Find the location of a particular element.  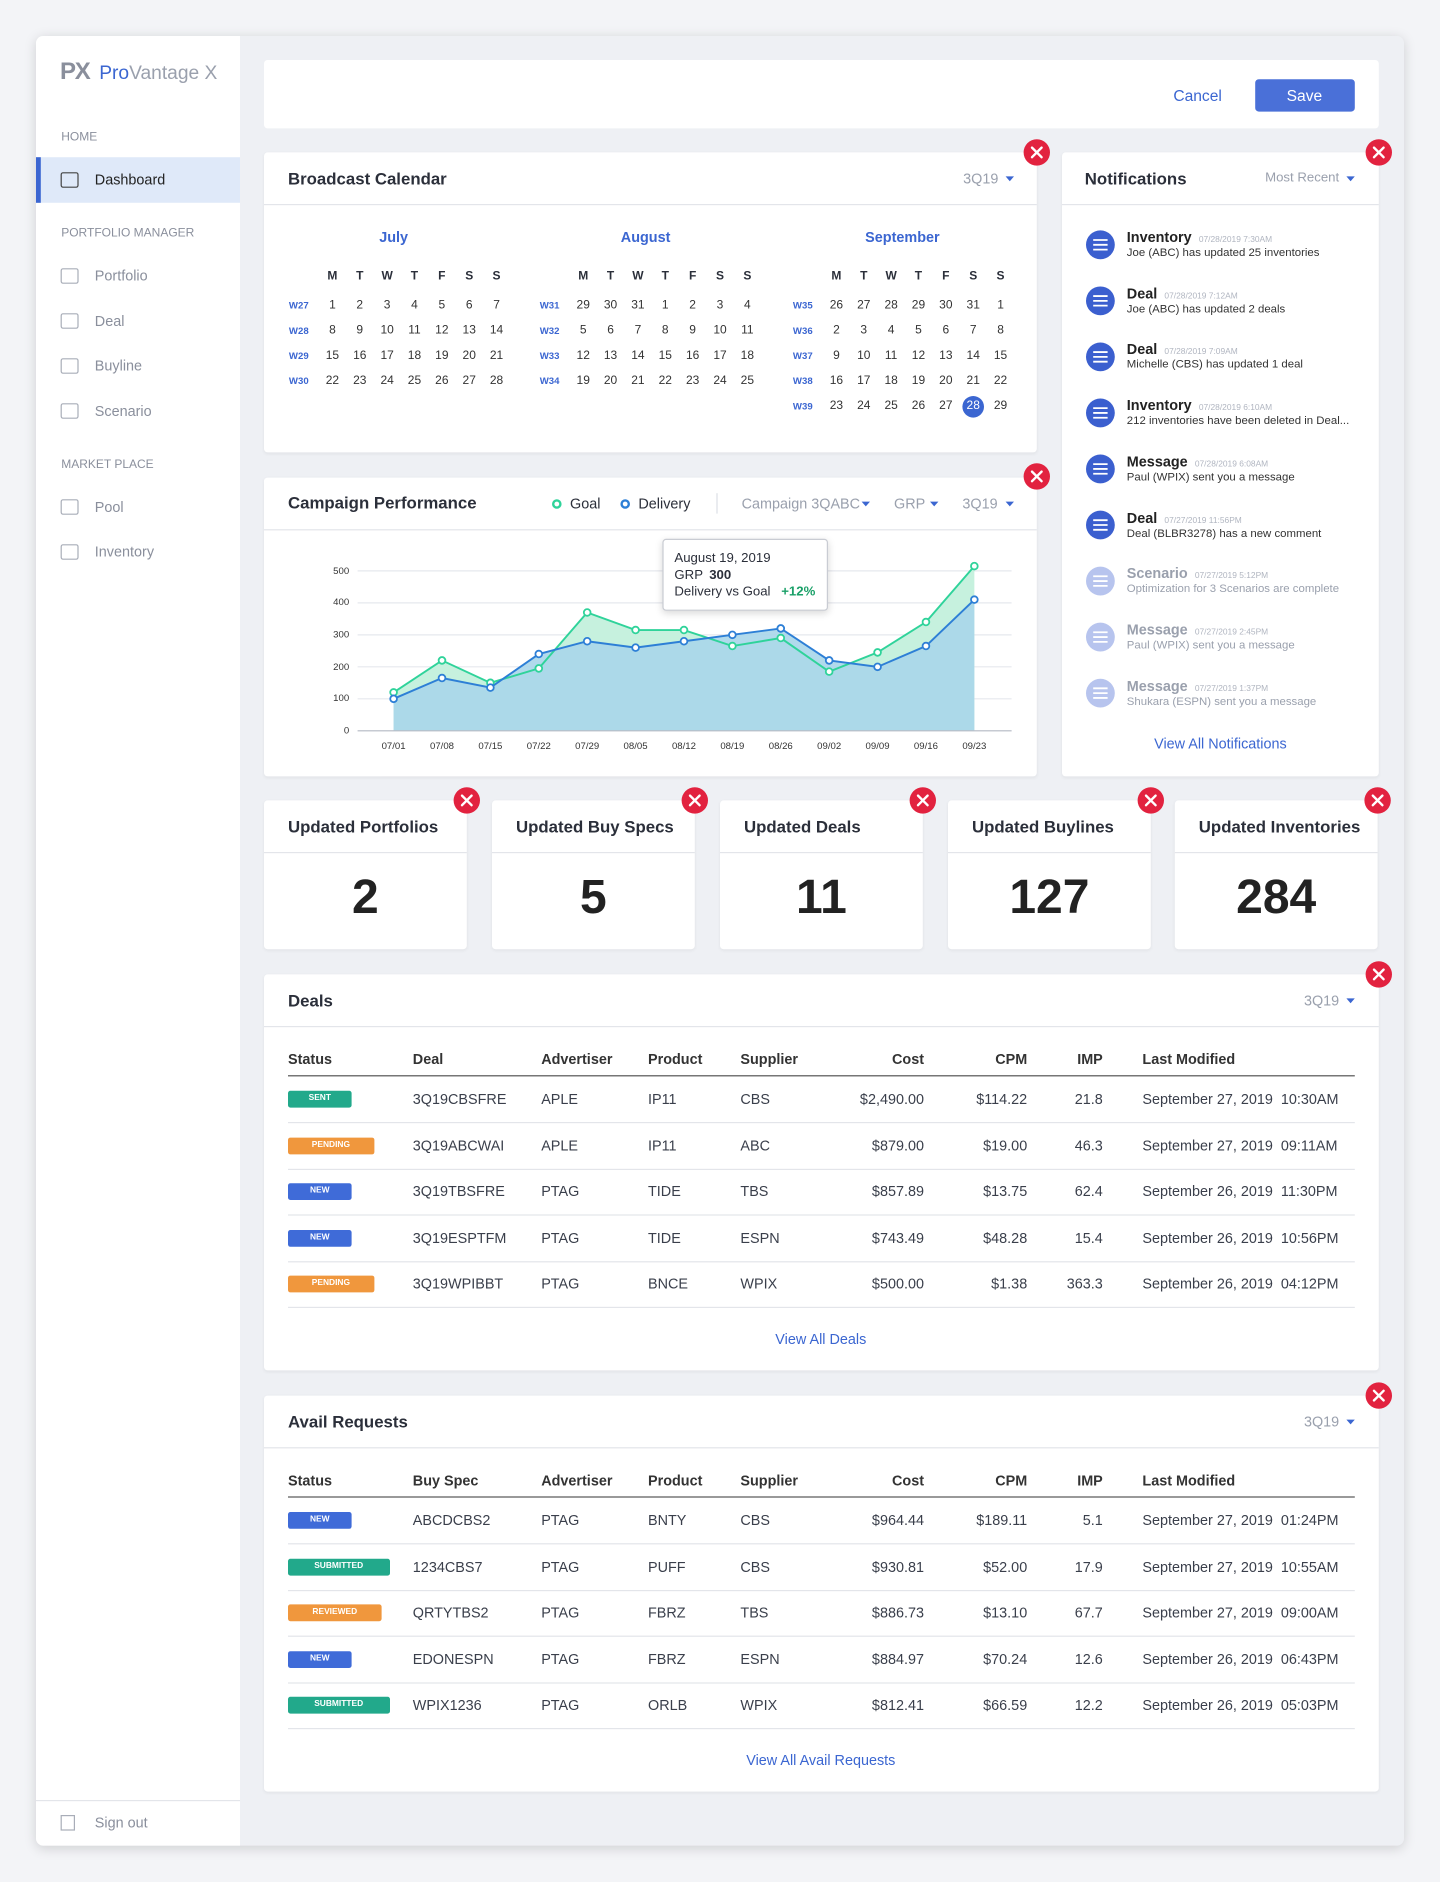

nav-item: Deal is located at coordinates (109, 321).